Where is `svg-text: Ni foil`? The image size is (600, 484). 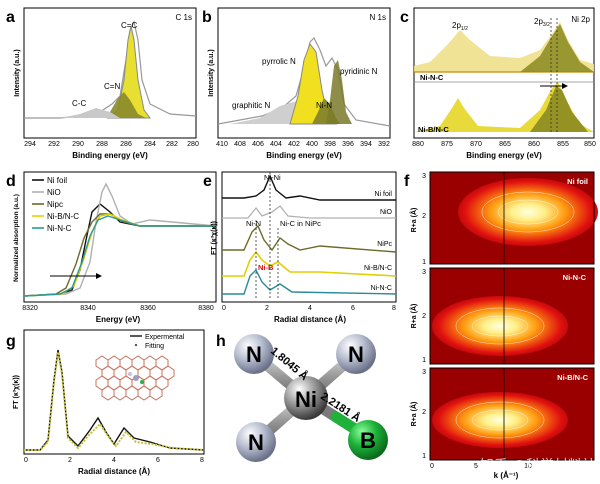 svg-text: Ni foil is located at coordinates (383, 194).